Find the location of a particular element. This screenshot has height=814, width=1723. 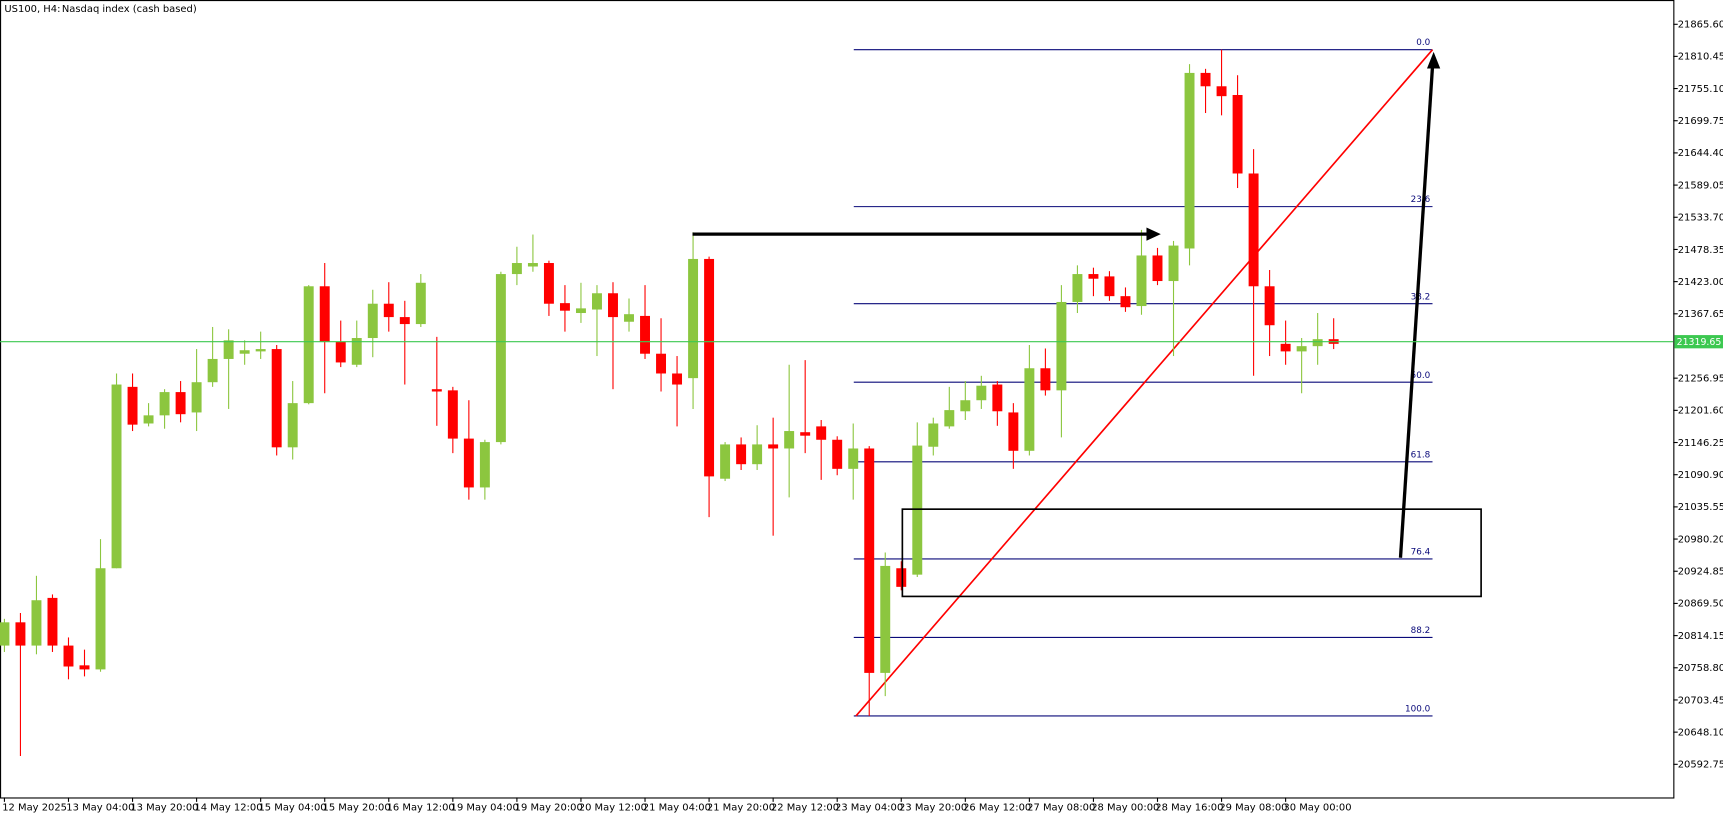

y-tick-label: 21201.60 is located at coordinates (1700, 411).